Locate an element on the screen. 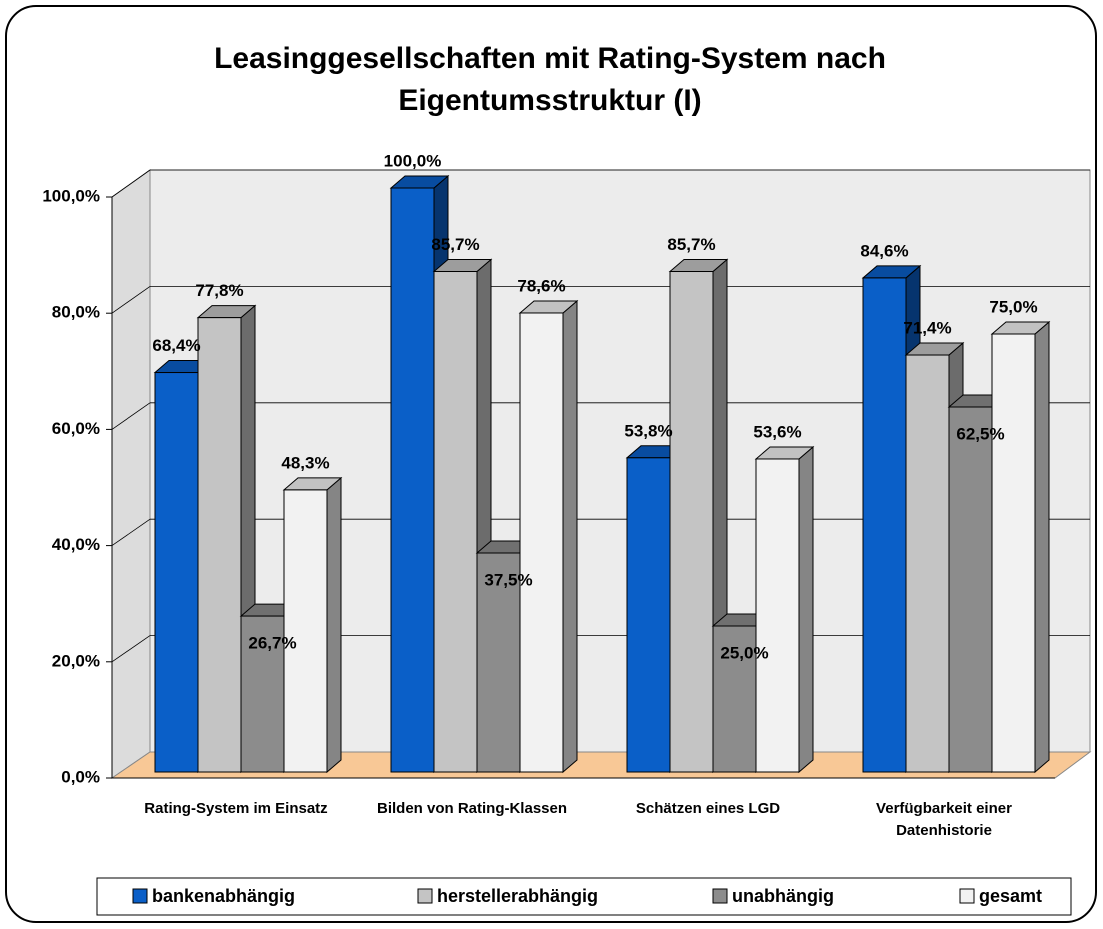 The height and width of the screenshot is (929, 1103). x-tick-label: Bilden von Rating-Klassen is located at coordinates (472, 808).